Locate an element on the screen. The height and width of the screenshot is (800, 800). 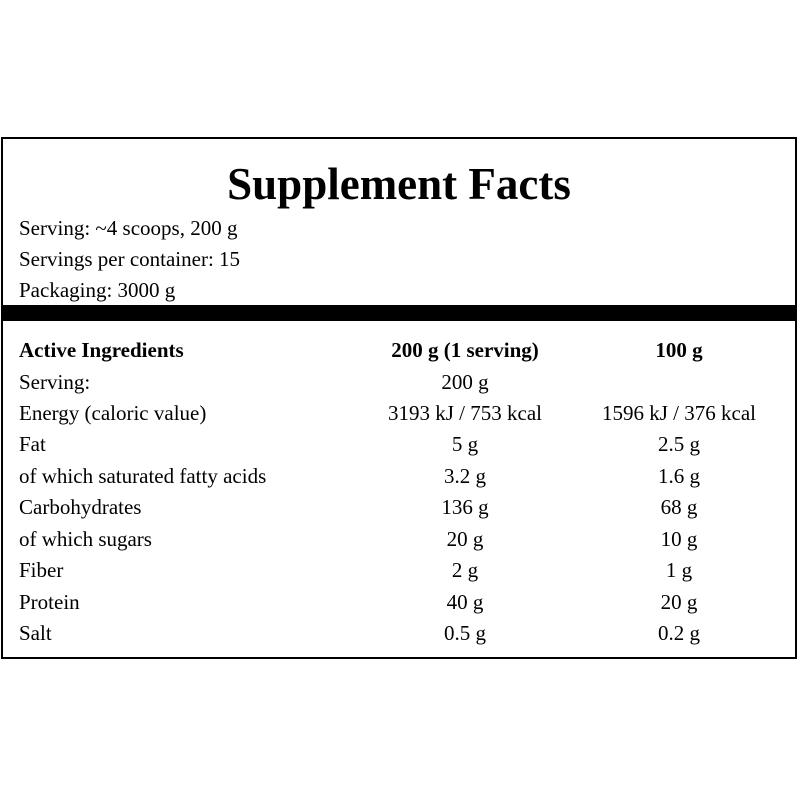
value-per-100g: 1.6 g is located at coordinates (679, 476).